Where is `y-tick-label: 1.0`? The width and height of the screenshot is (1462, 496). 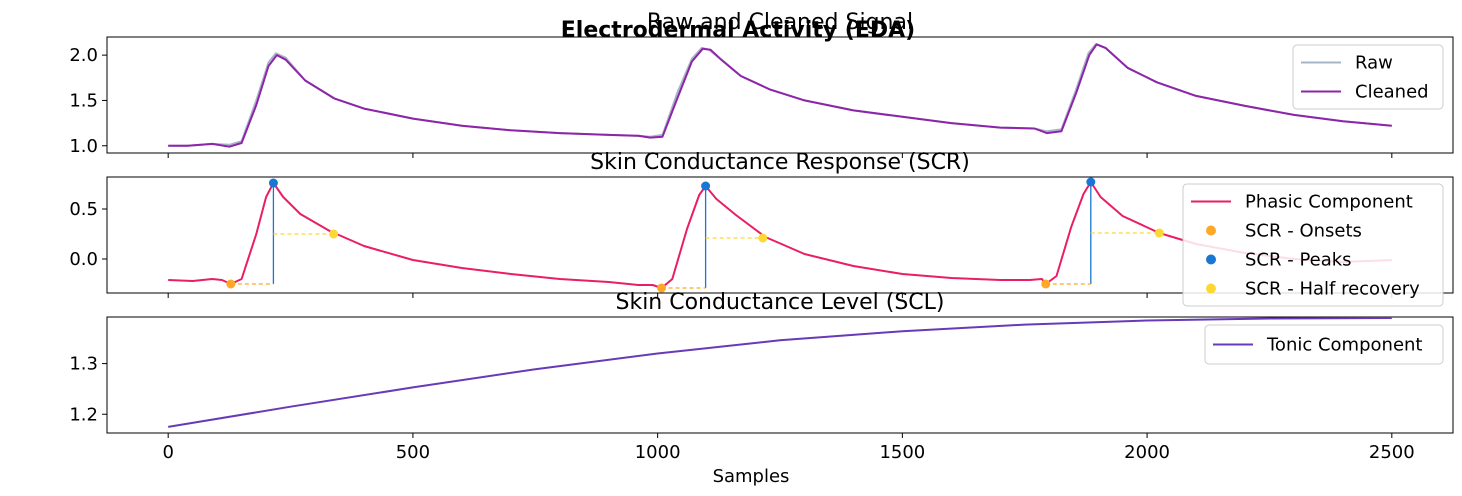
y-tick-label: 1.0 is located at coordinates (83, 146).